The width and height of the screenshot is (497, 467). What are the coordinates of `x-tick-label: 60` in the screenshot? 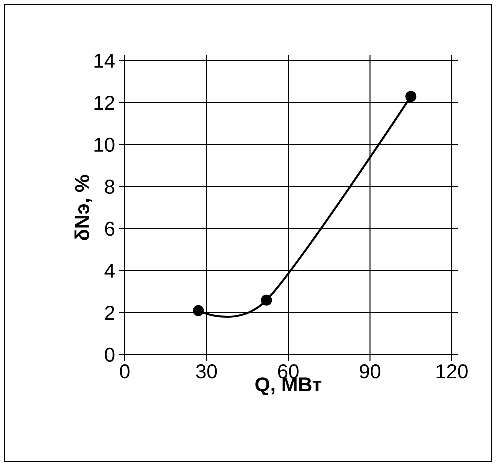 It's located at (288, 371).